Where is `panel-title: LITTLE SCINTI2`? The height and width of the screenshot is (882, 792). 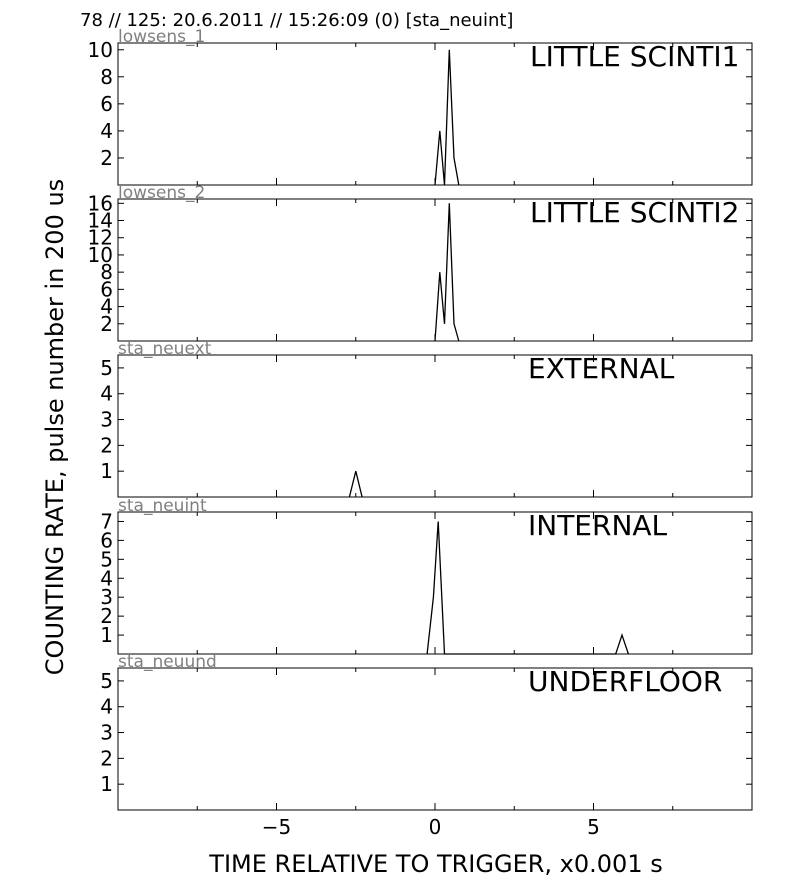
panel-title: LITTLE SCINTI2 is located at coordinates (634, 212).